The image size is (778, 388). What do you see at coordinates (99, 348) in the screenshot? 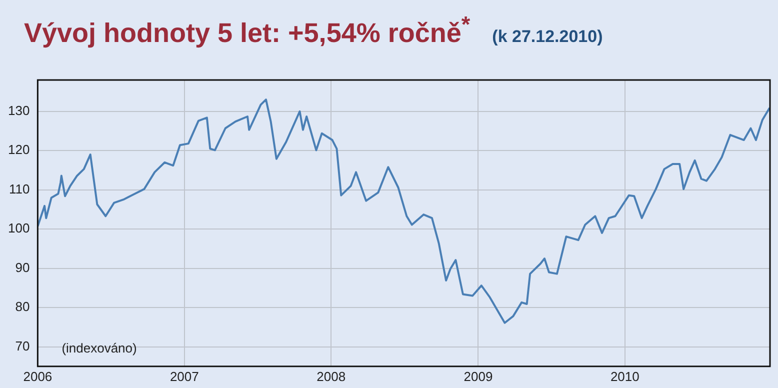
I see `annotation: (indexováno)` at bounding box center [99, 348].